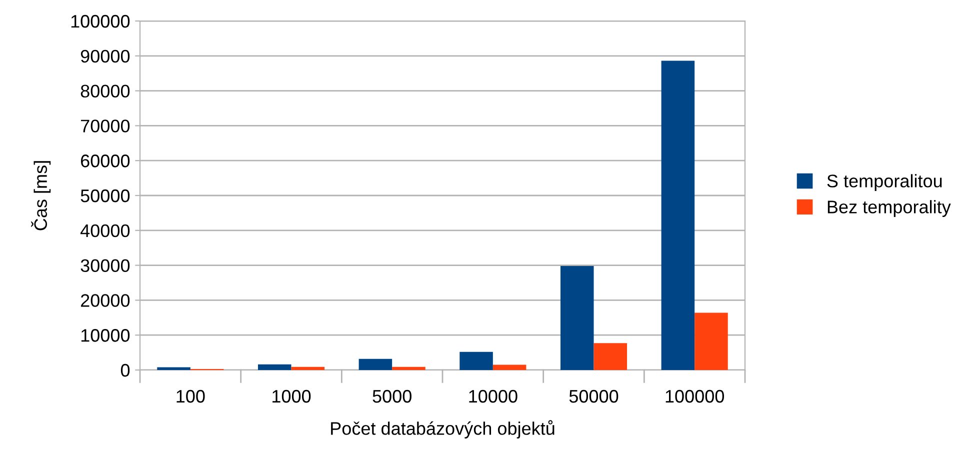 Image resolution: width=966 pixels, height=450 pixels. I want to click on x-tick-label: 50000, so click(593, 396).